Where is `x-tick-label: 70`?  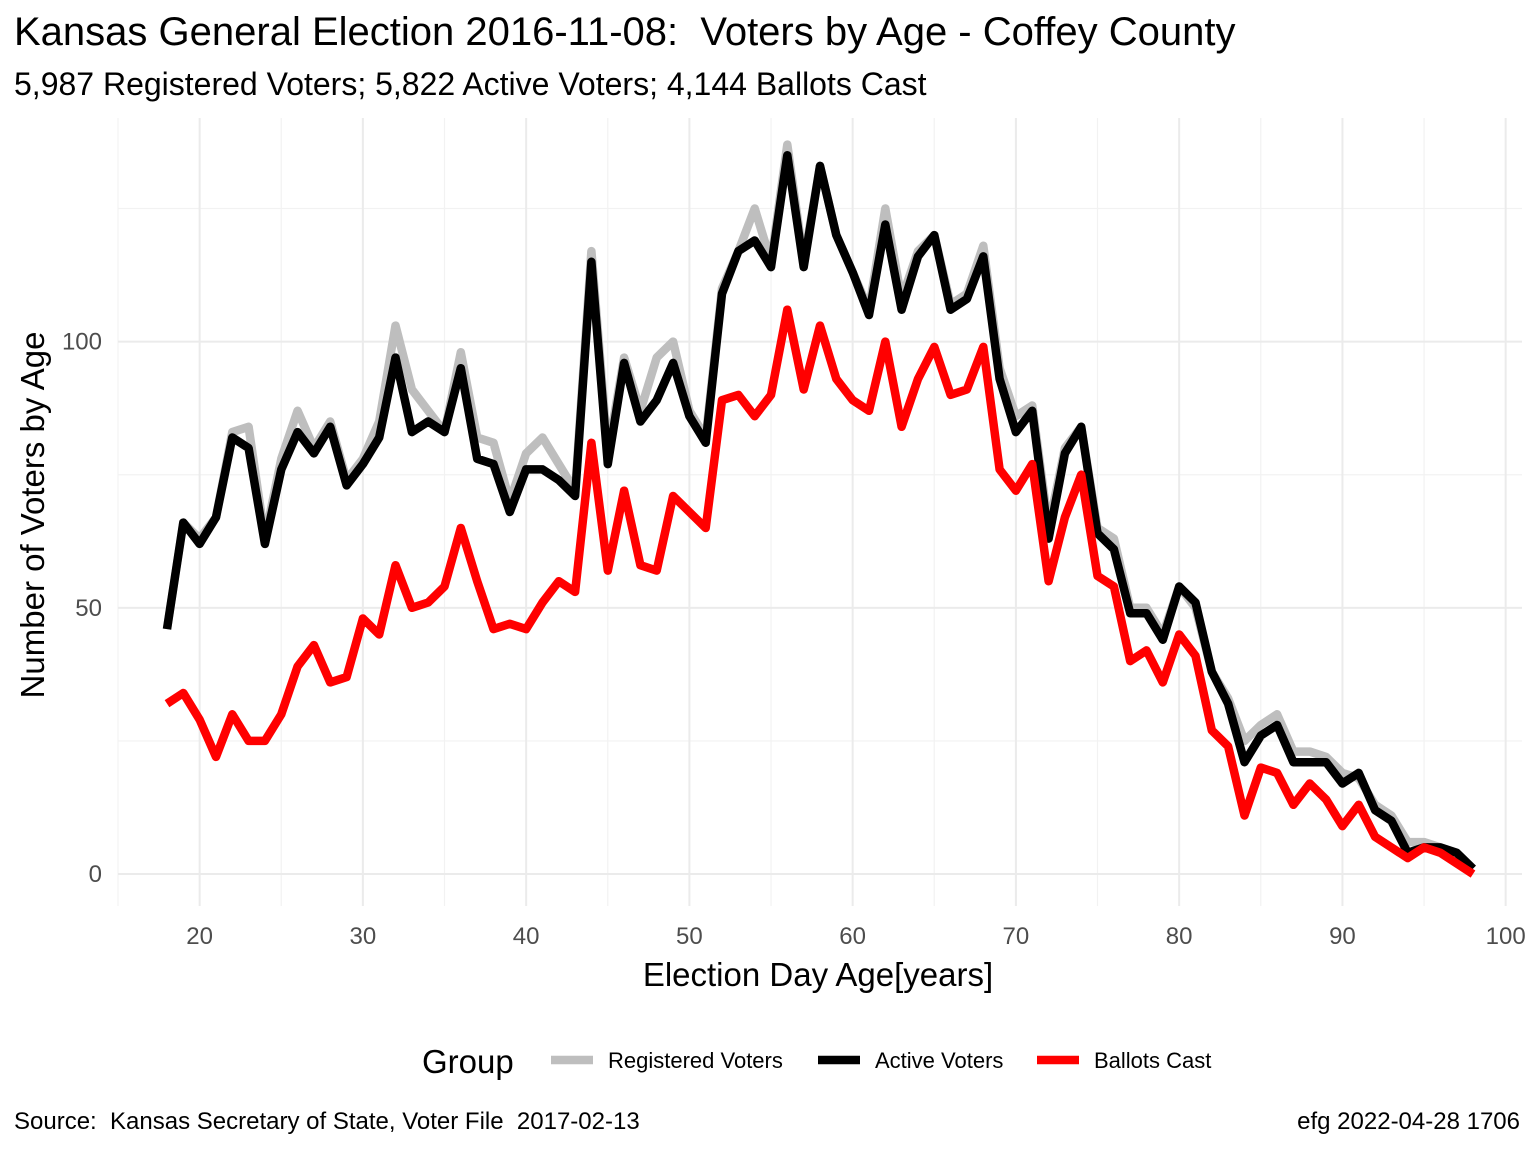 x-tick-label: 70 is located at coordinates (1016, 936).